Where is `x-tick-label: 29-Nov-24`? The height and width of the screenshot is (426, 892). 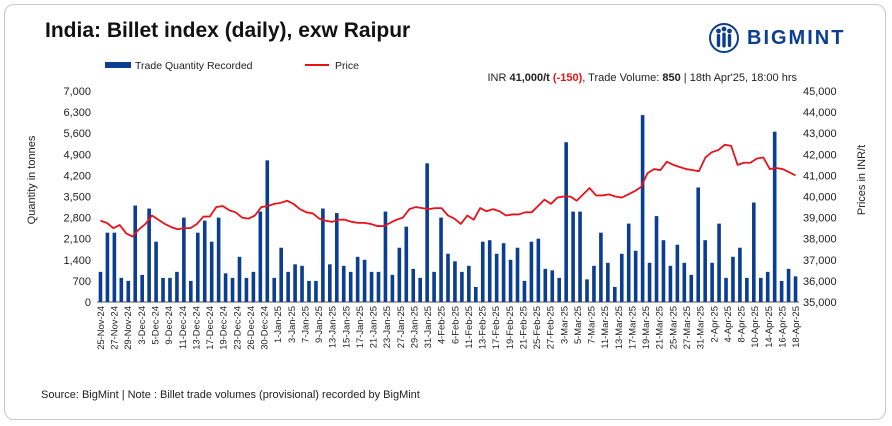
x-tick-label: 29-Nov-24 is located at coordinates (127, 328).